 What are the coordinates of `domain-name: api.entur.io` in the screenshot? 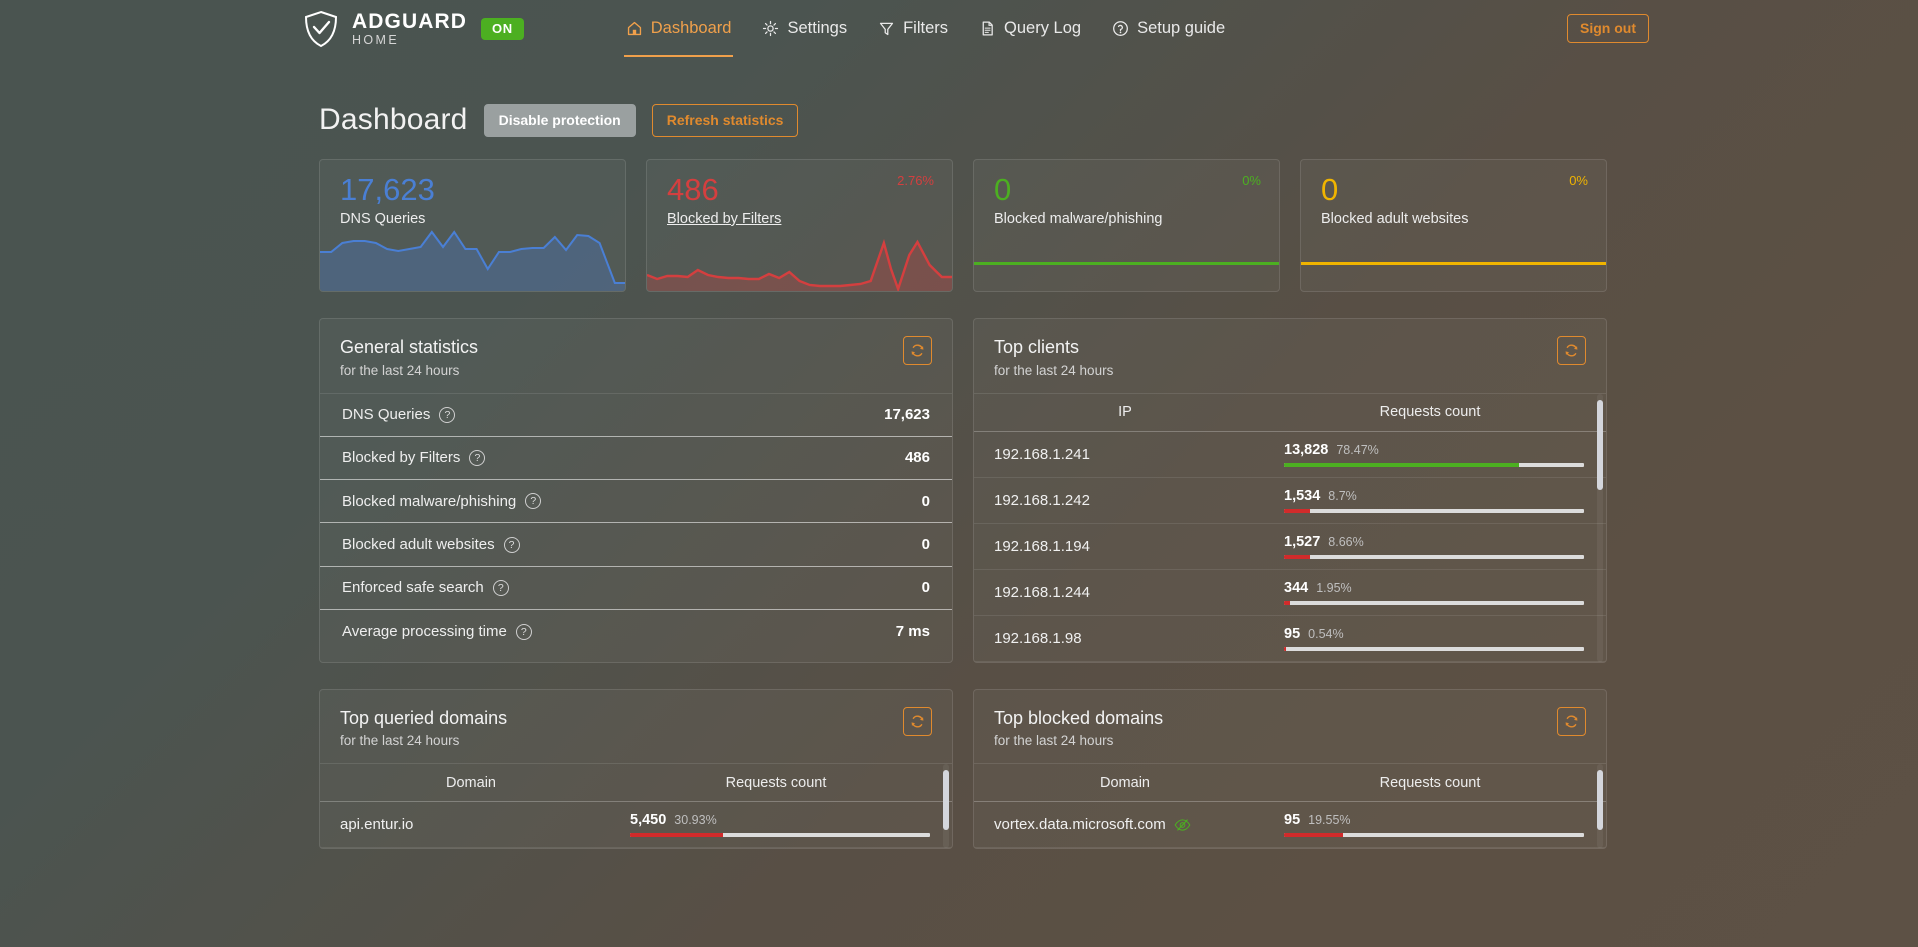 It's located at (377, 824).